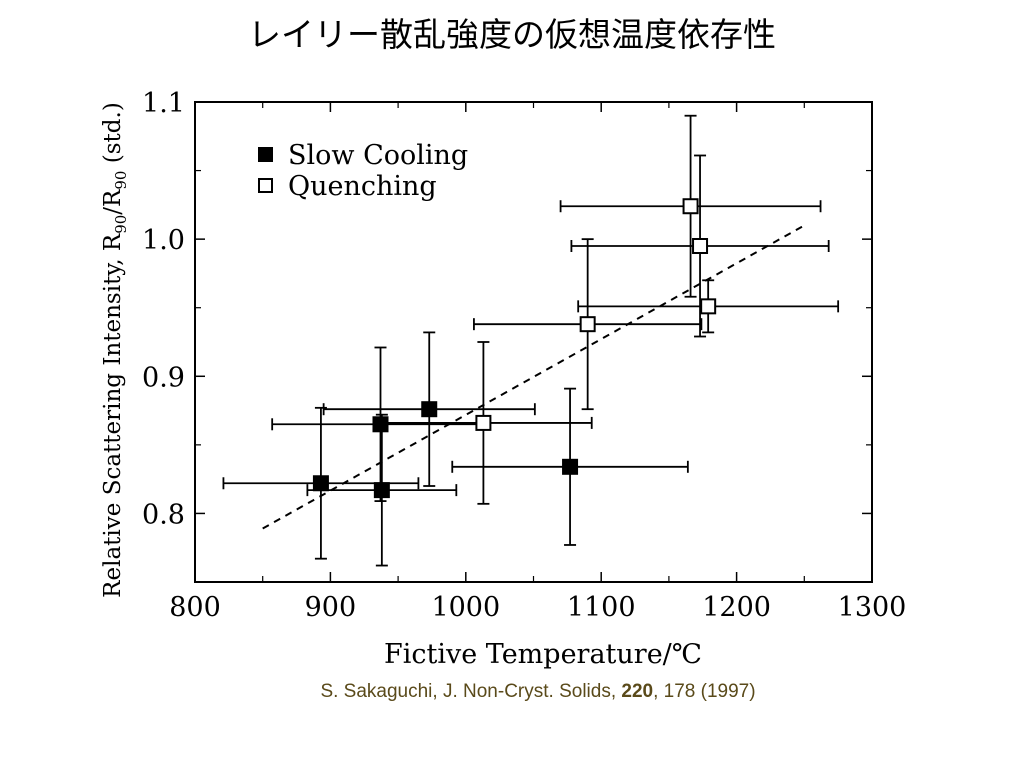 Image resolution: width=1024 pixels, height=768 pixels. Describe the element at coordinates (543, 654) in the screenshot. I see `x-axis-label: Fictive Temperature/℃` at that location.